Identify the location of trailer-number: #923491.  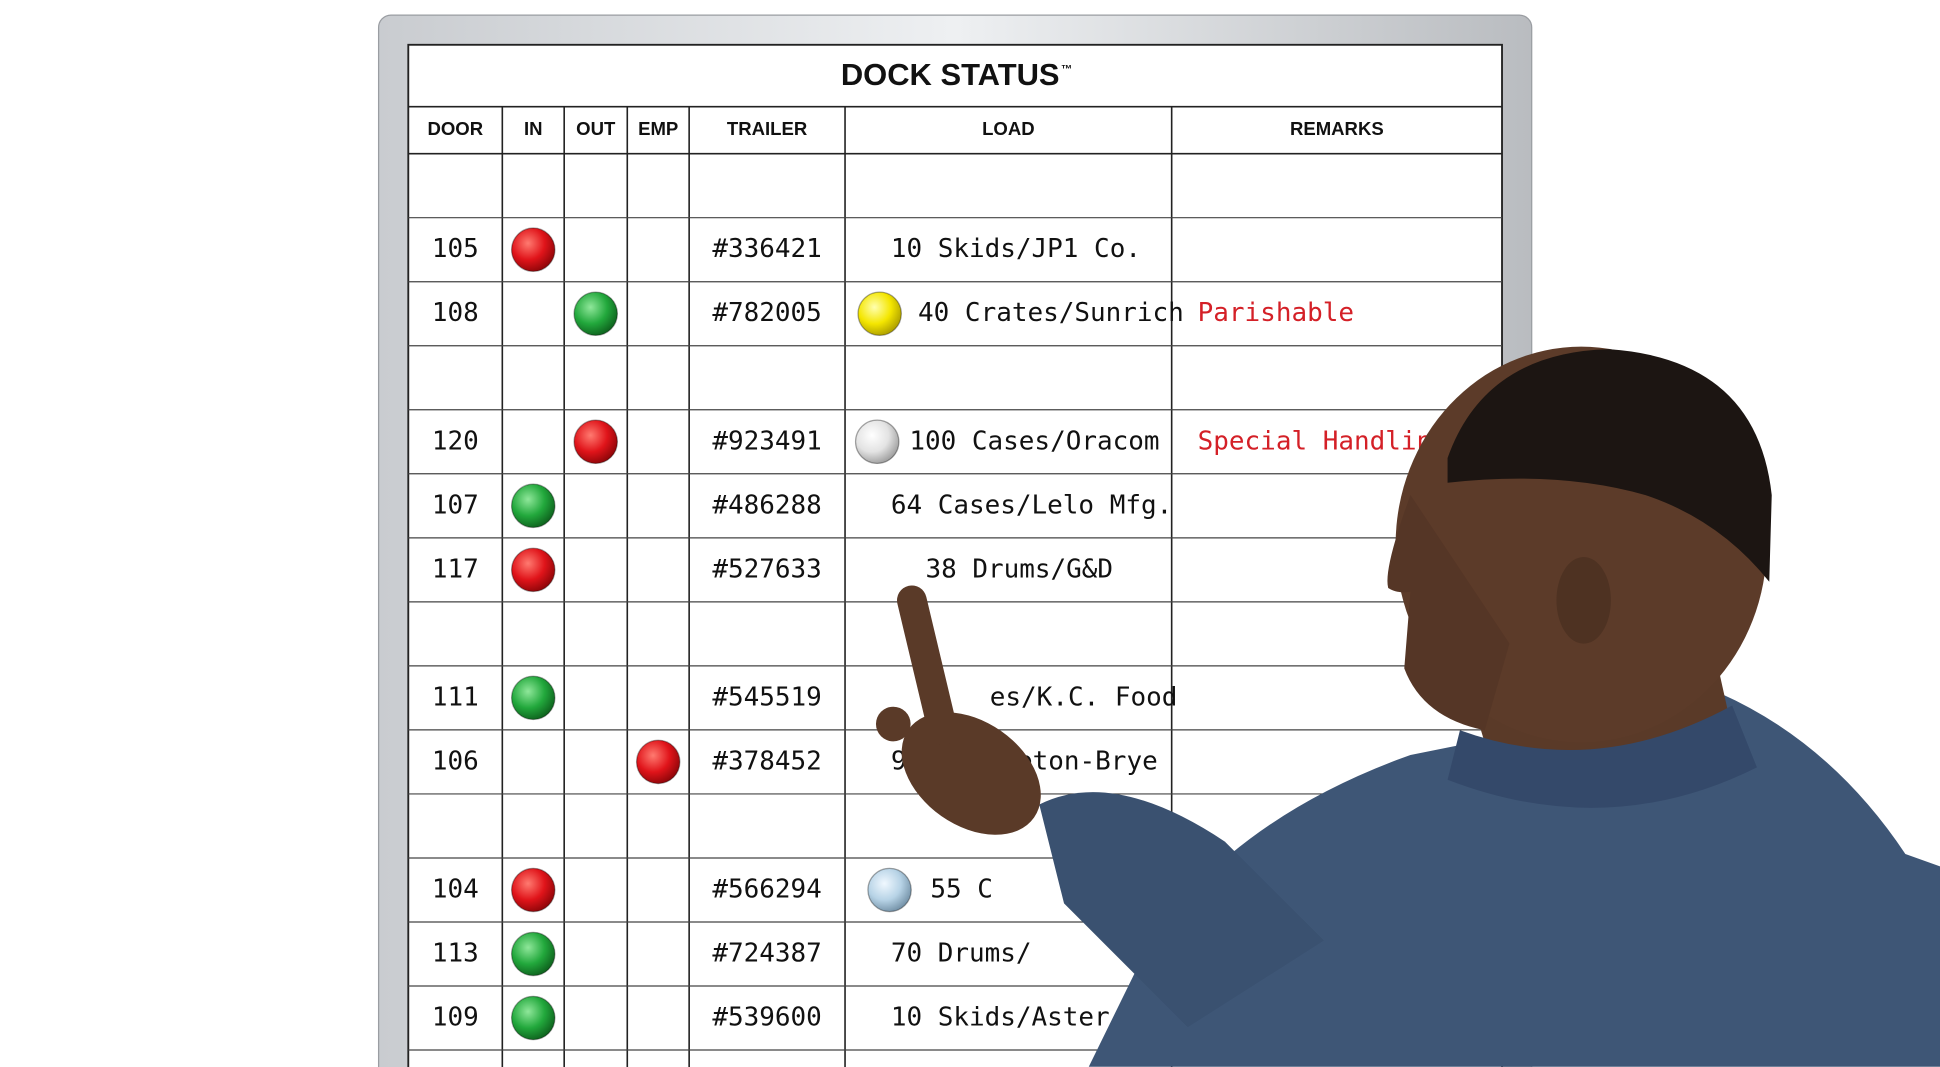
(766, 441).